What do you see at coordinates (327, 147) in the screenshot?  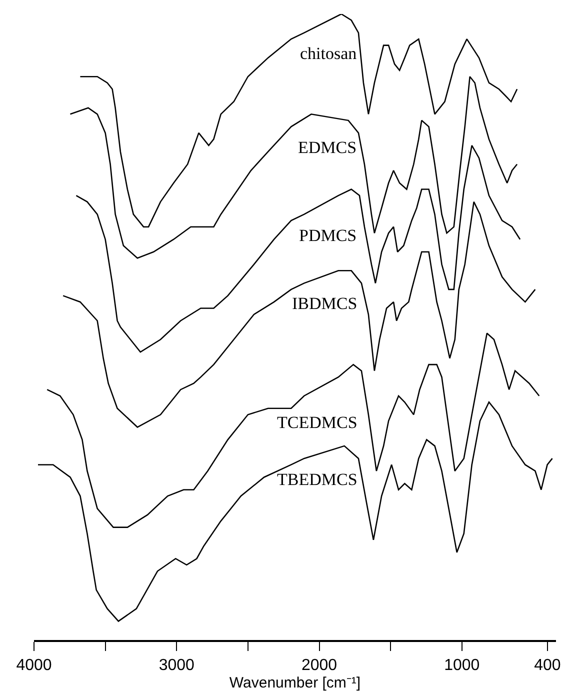 I see `series-label: EDMCS` at bounding box center [327, 147].